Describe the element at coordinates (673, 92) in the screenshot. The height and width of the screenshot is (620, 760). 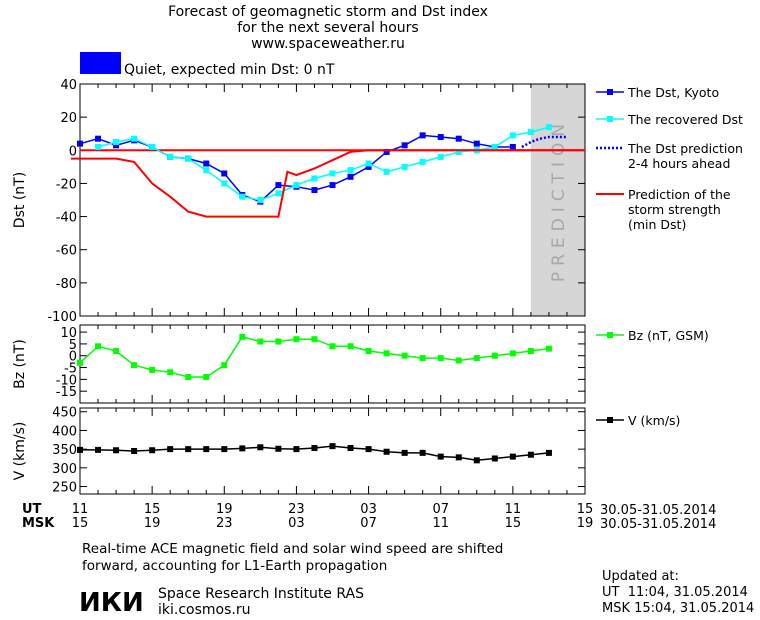
I see `legend-label: The Dst, Kyoto` at that location.